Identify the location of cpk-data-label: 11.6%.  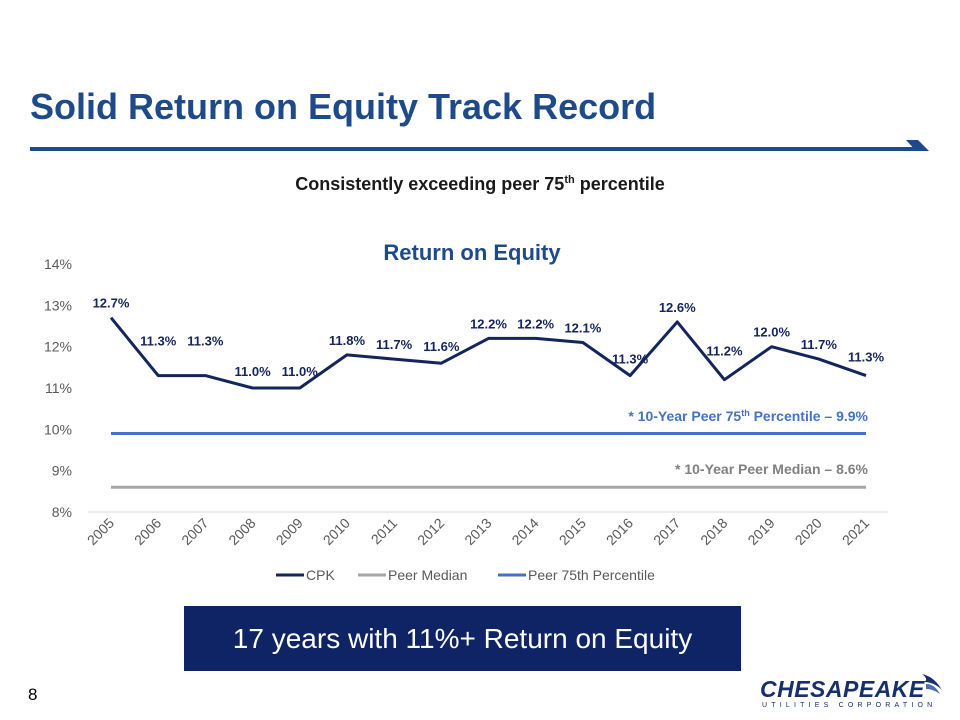
(441, 346).